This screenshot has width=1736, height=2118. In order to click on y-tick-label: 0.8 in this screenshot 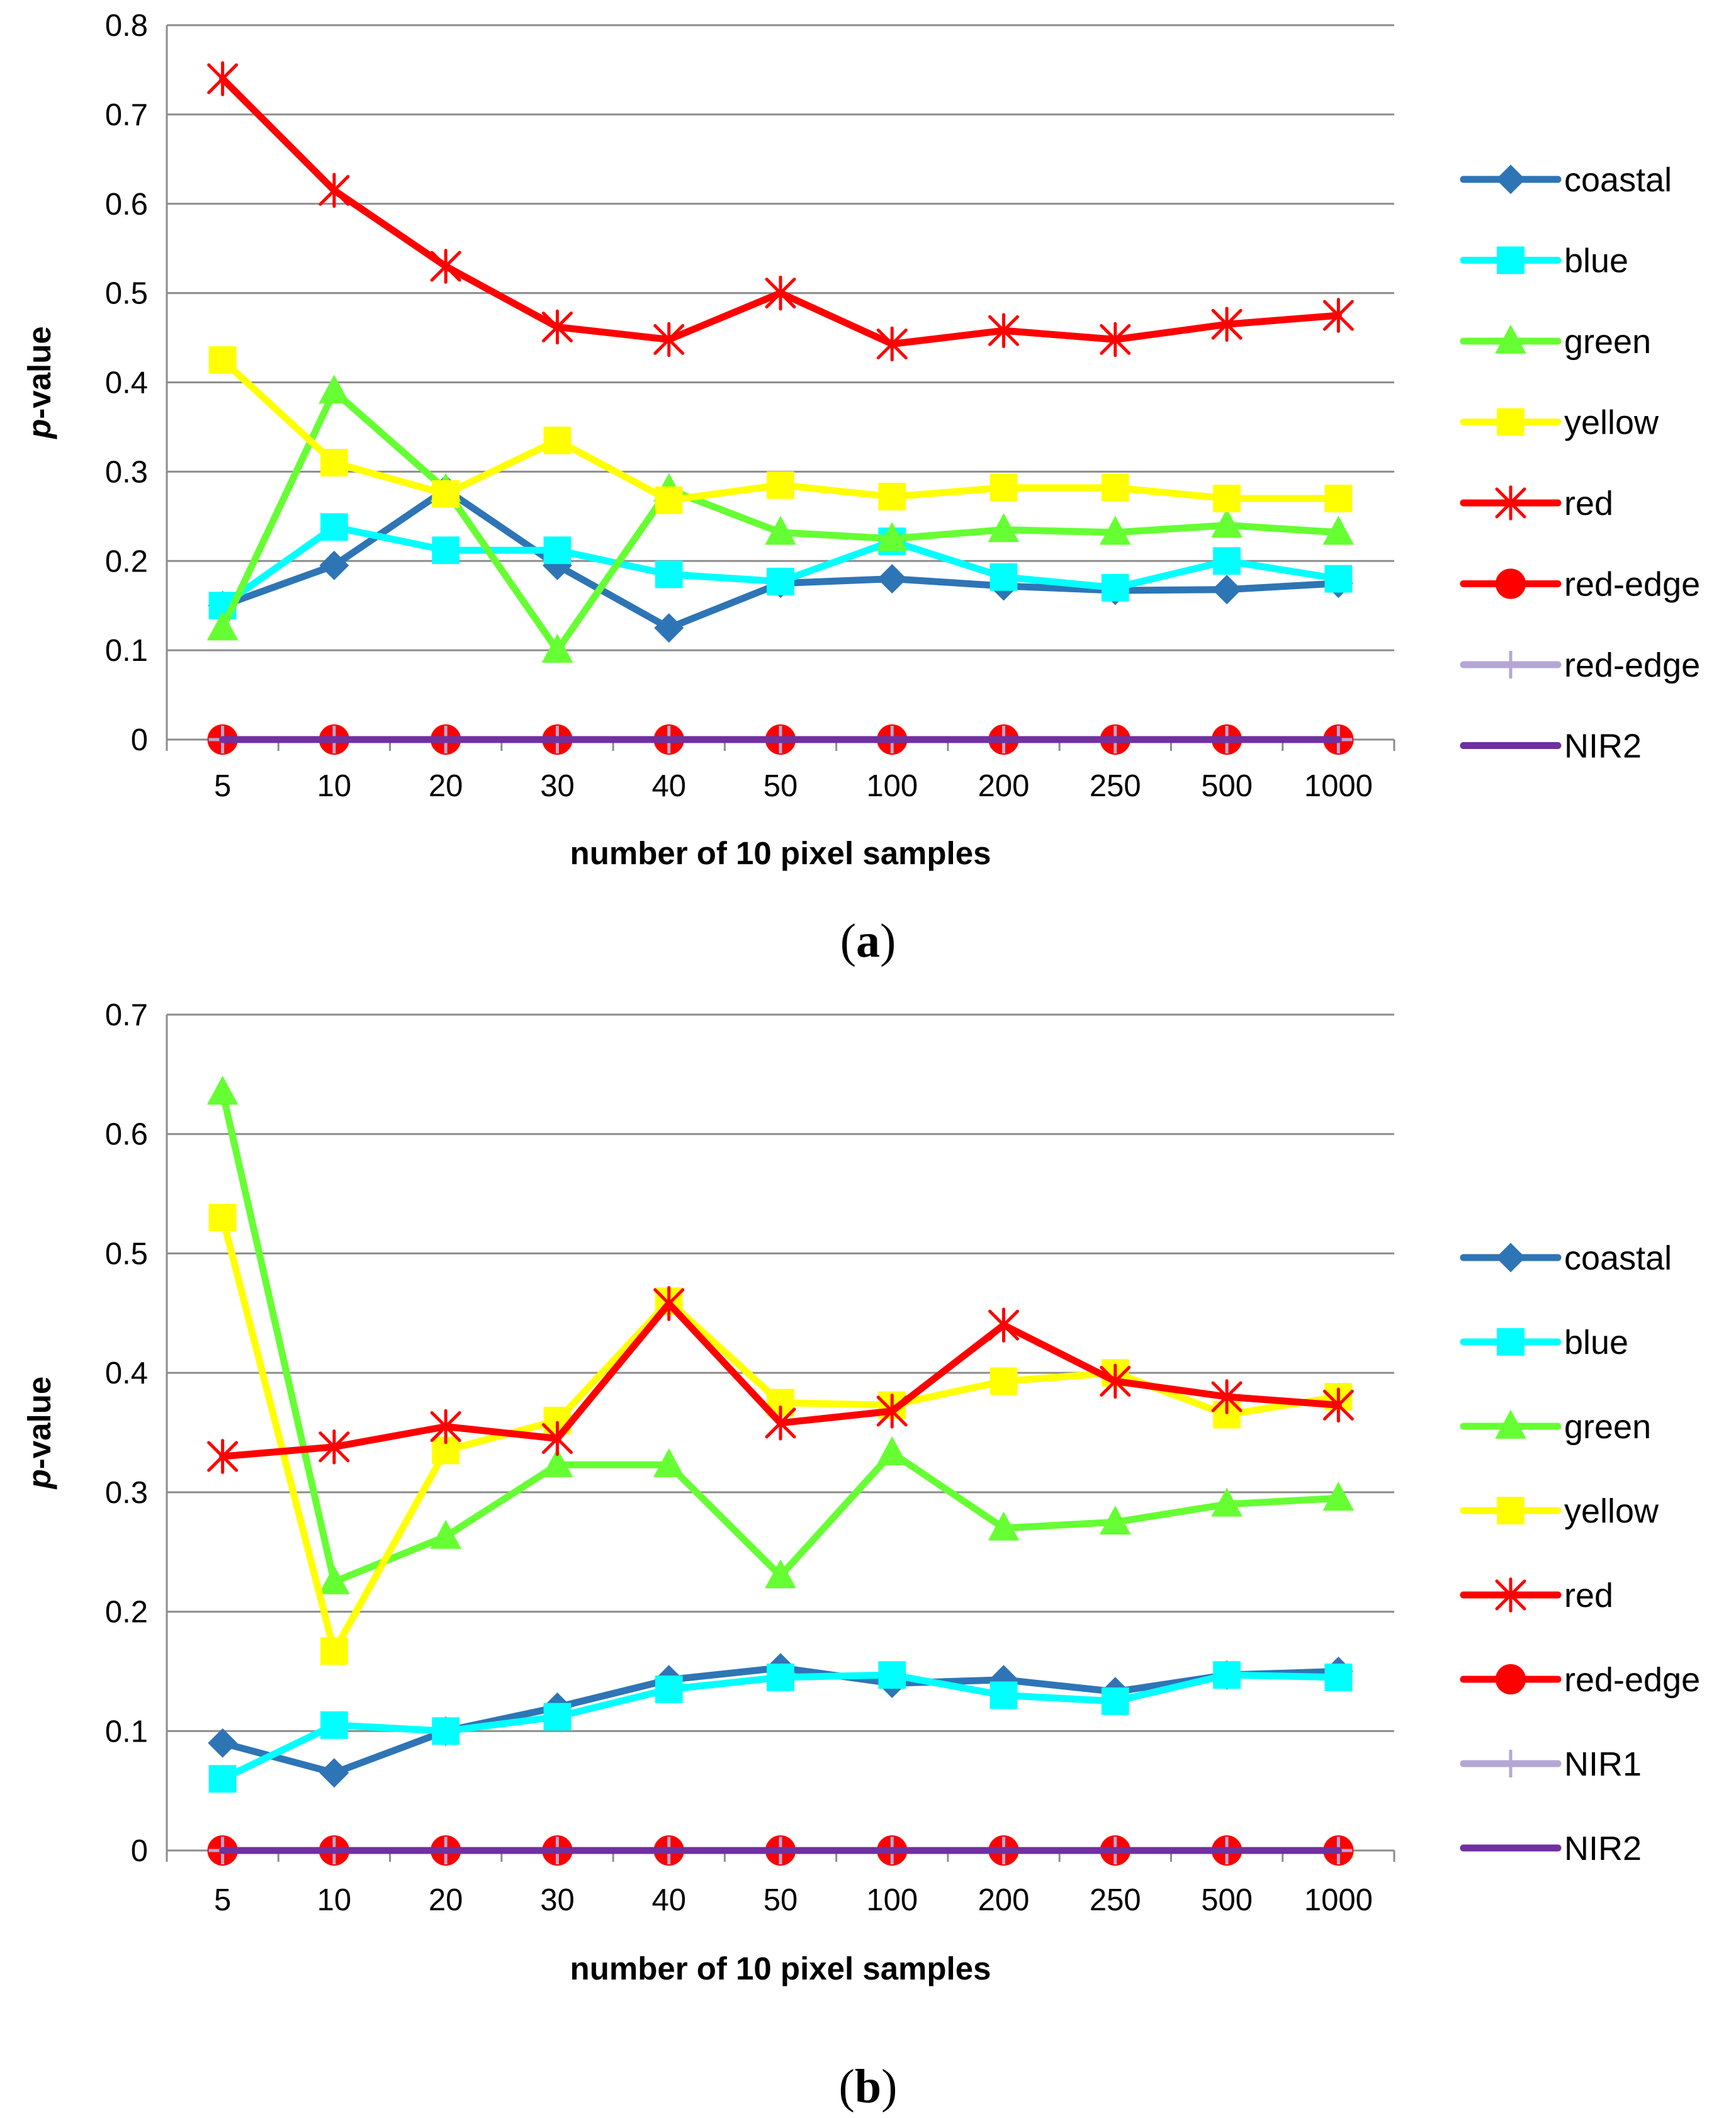, I will do `click(126, 26)`.